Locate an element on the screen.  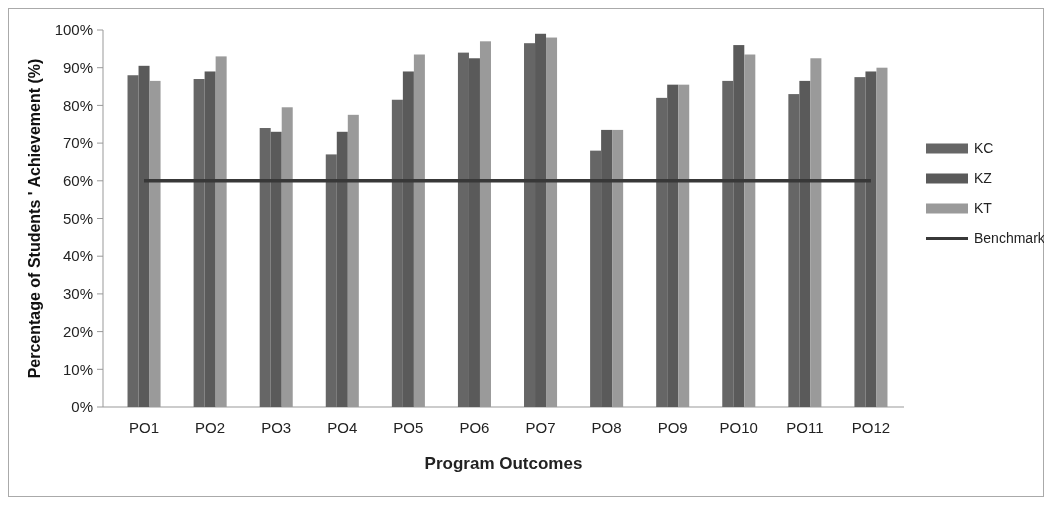
y-axis-title: Percentage of Students ' Achievement (%) is located at coordinates (34, 218).